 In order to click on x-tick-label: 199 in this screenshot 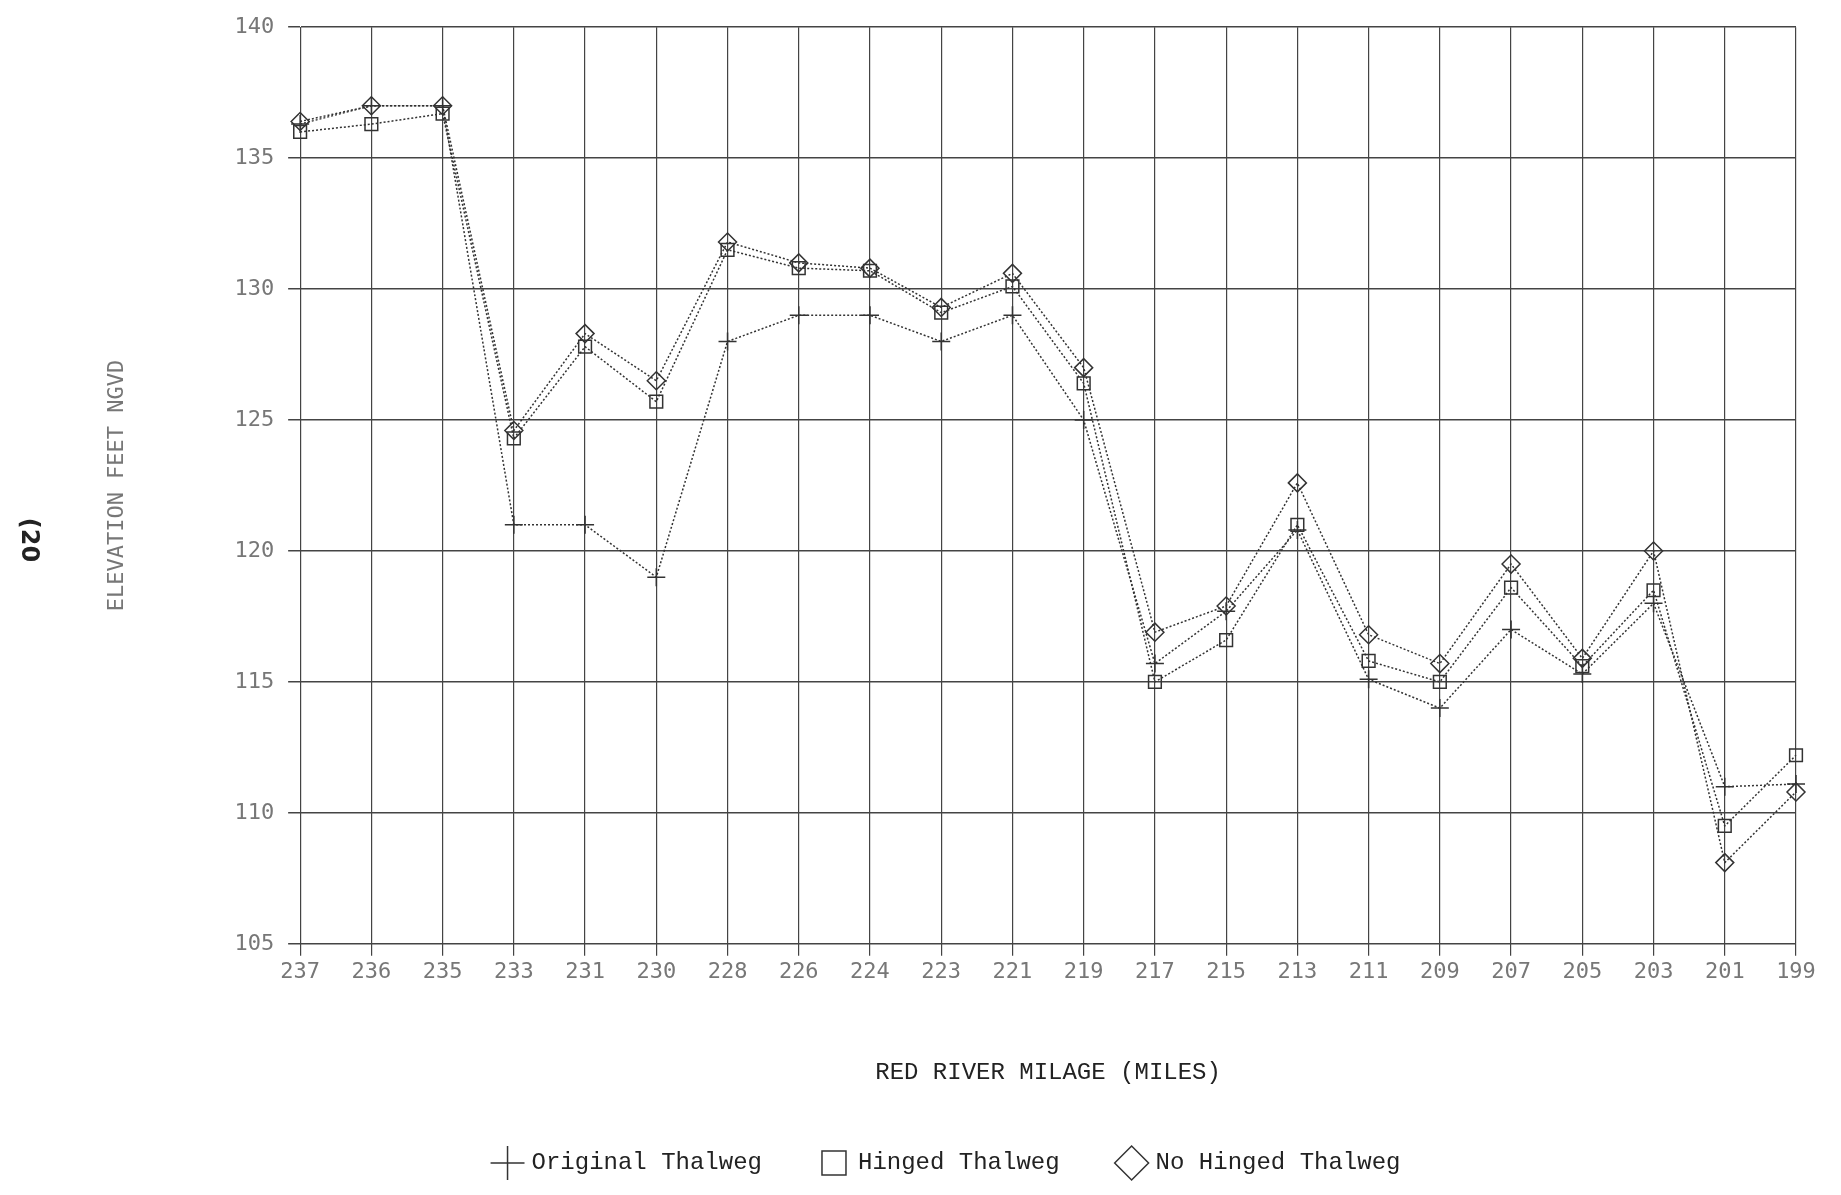, I will do `click(1796, 970)`.